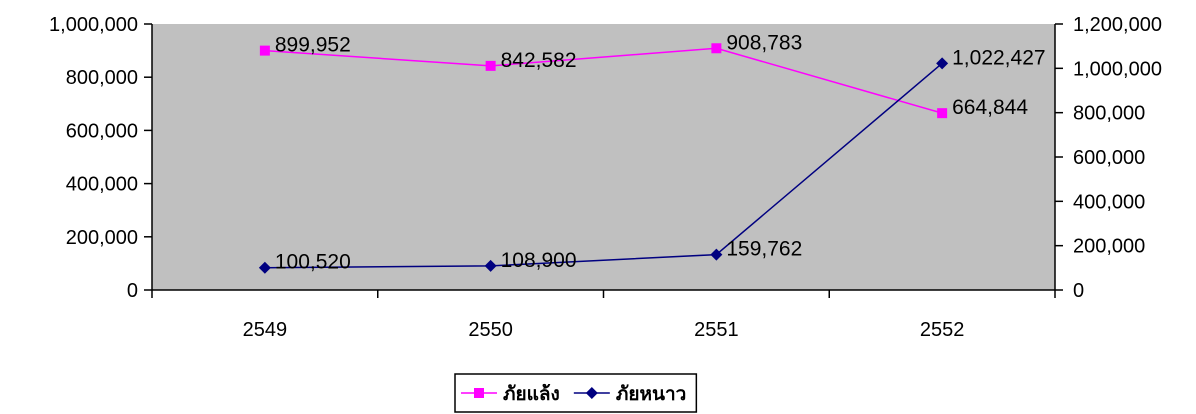  What do you see at coordinates (539, 60) in the screenshot?
I see `data-label: 842,582` at bounding box center [539, 60].